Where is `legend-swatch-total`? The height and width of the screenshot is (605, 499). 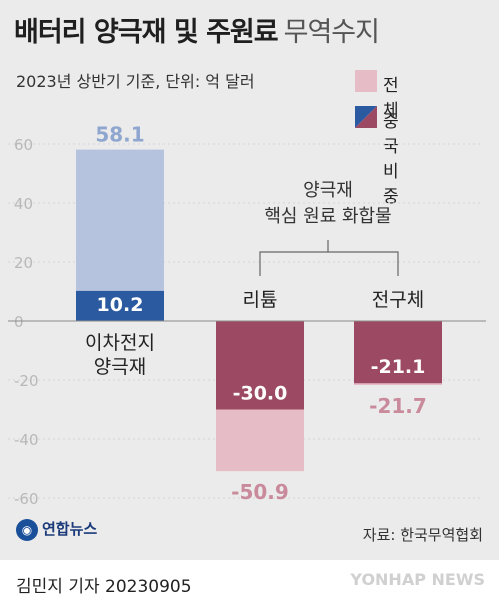 legend-swatch-total is located at coordinates (366, 81).